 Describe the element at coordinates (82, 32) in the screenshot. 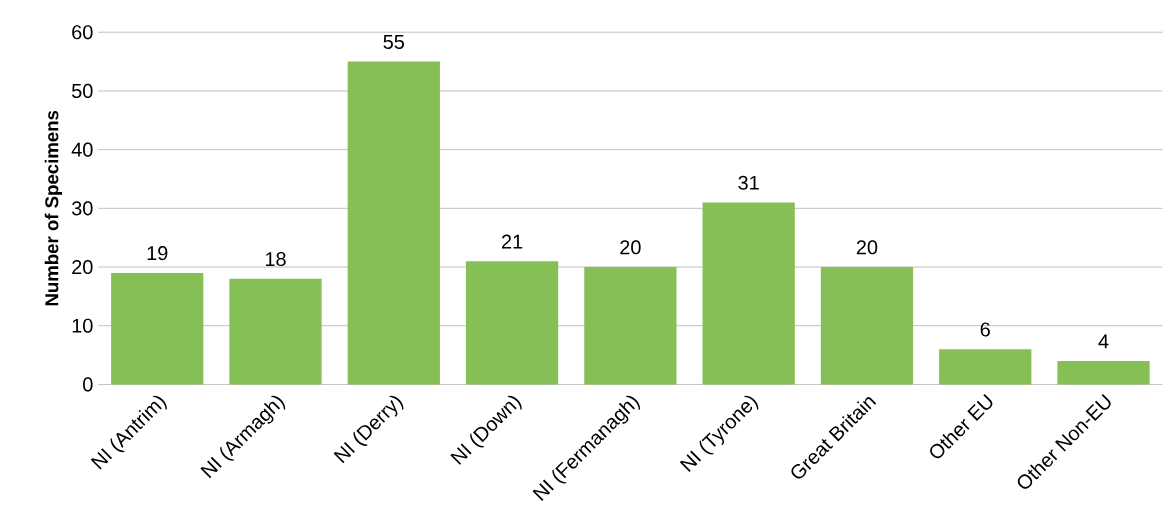

I see `y-tick-label: 60` at that location.